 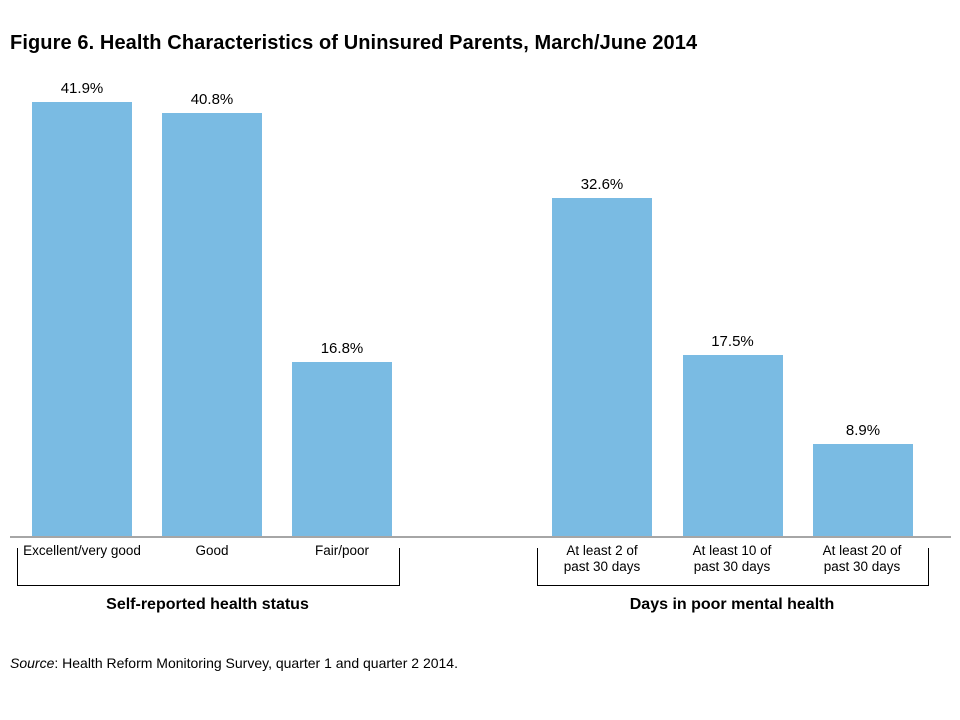 What do you see at coordinates (207, 604) in the screenshot?
I see `group-title-health-status: Self-reported health status` at bounding box center [207, 604].